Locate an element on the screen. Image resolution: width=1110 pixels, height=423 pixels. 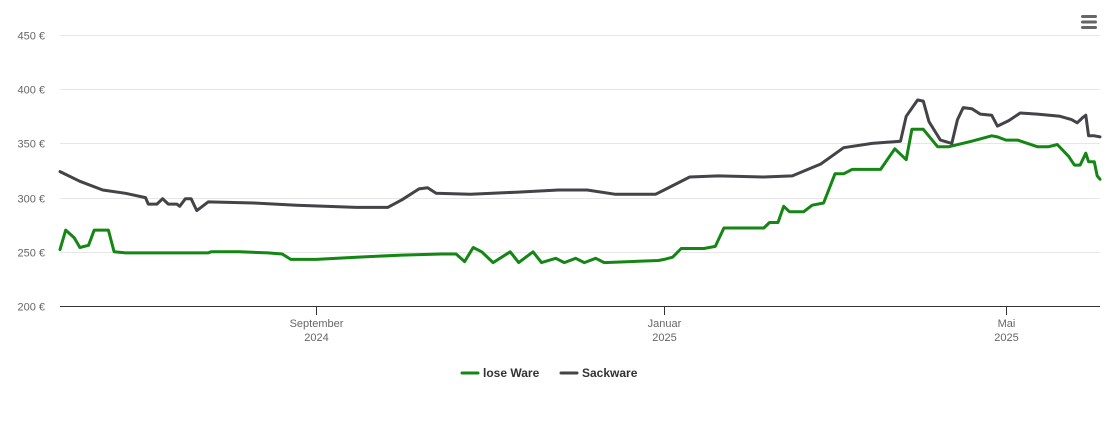
x-tick-label-month: Mai is located at coordinates (1007, 324).